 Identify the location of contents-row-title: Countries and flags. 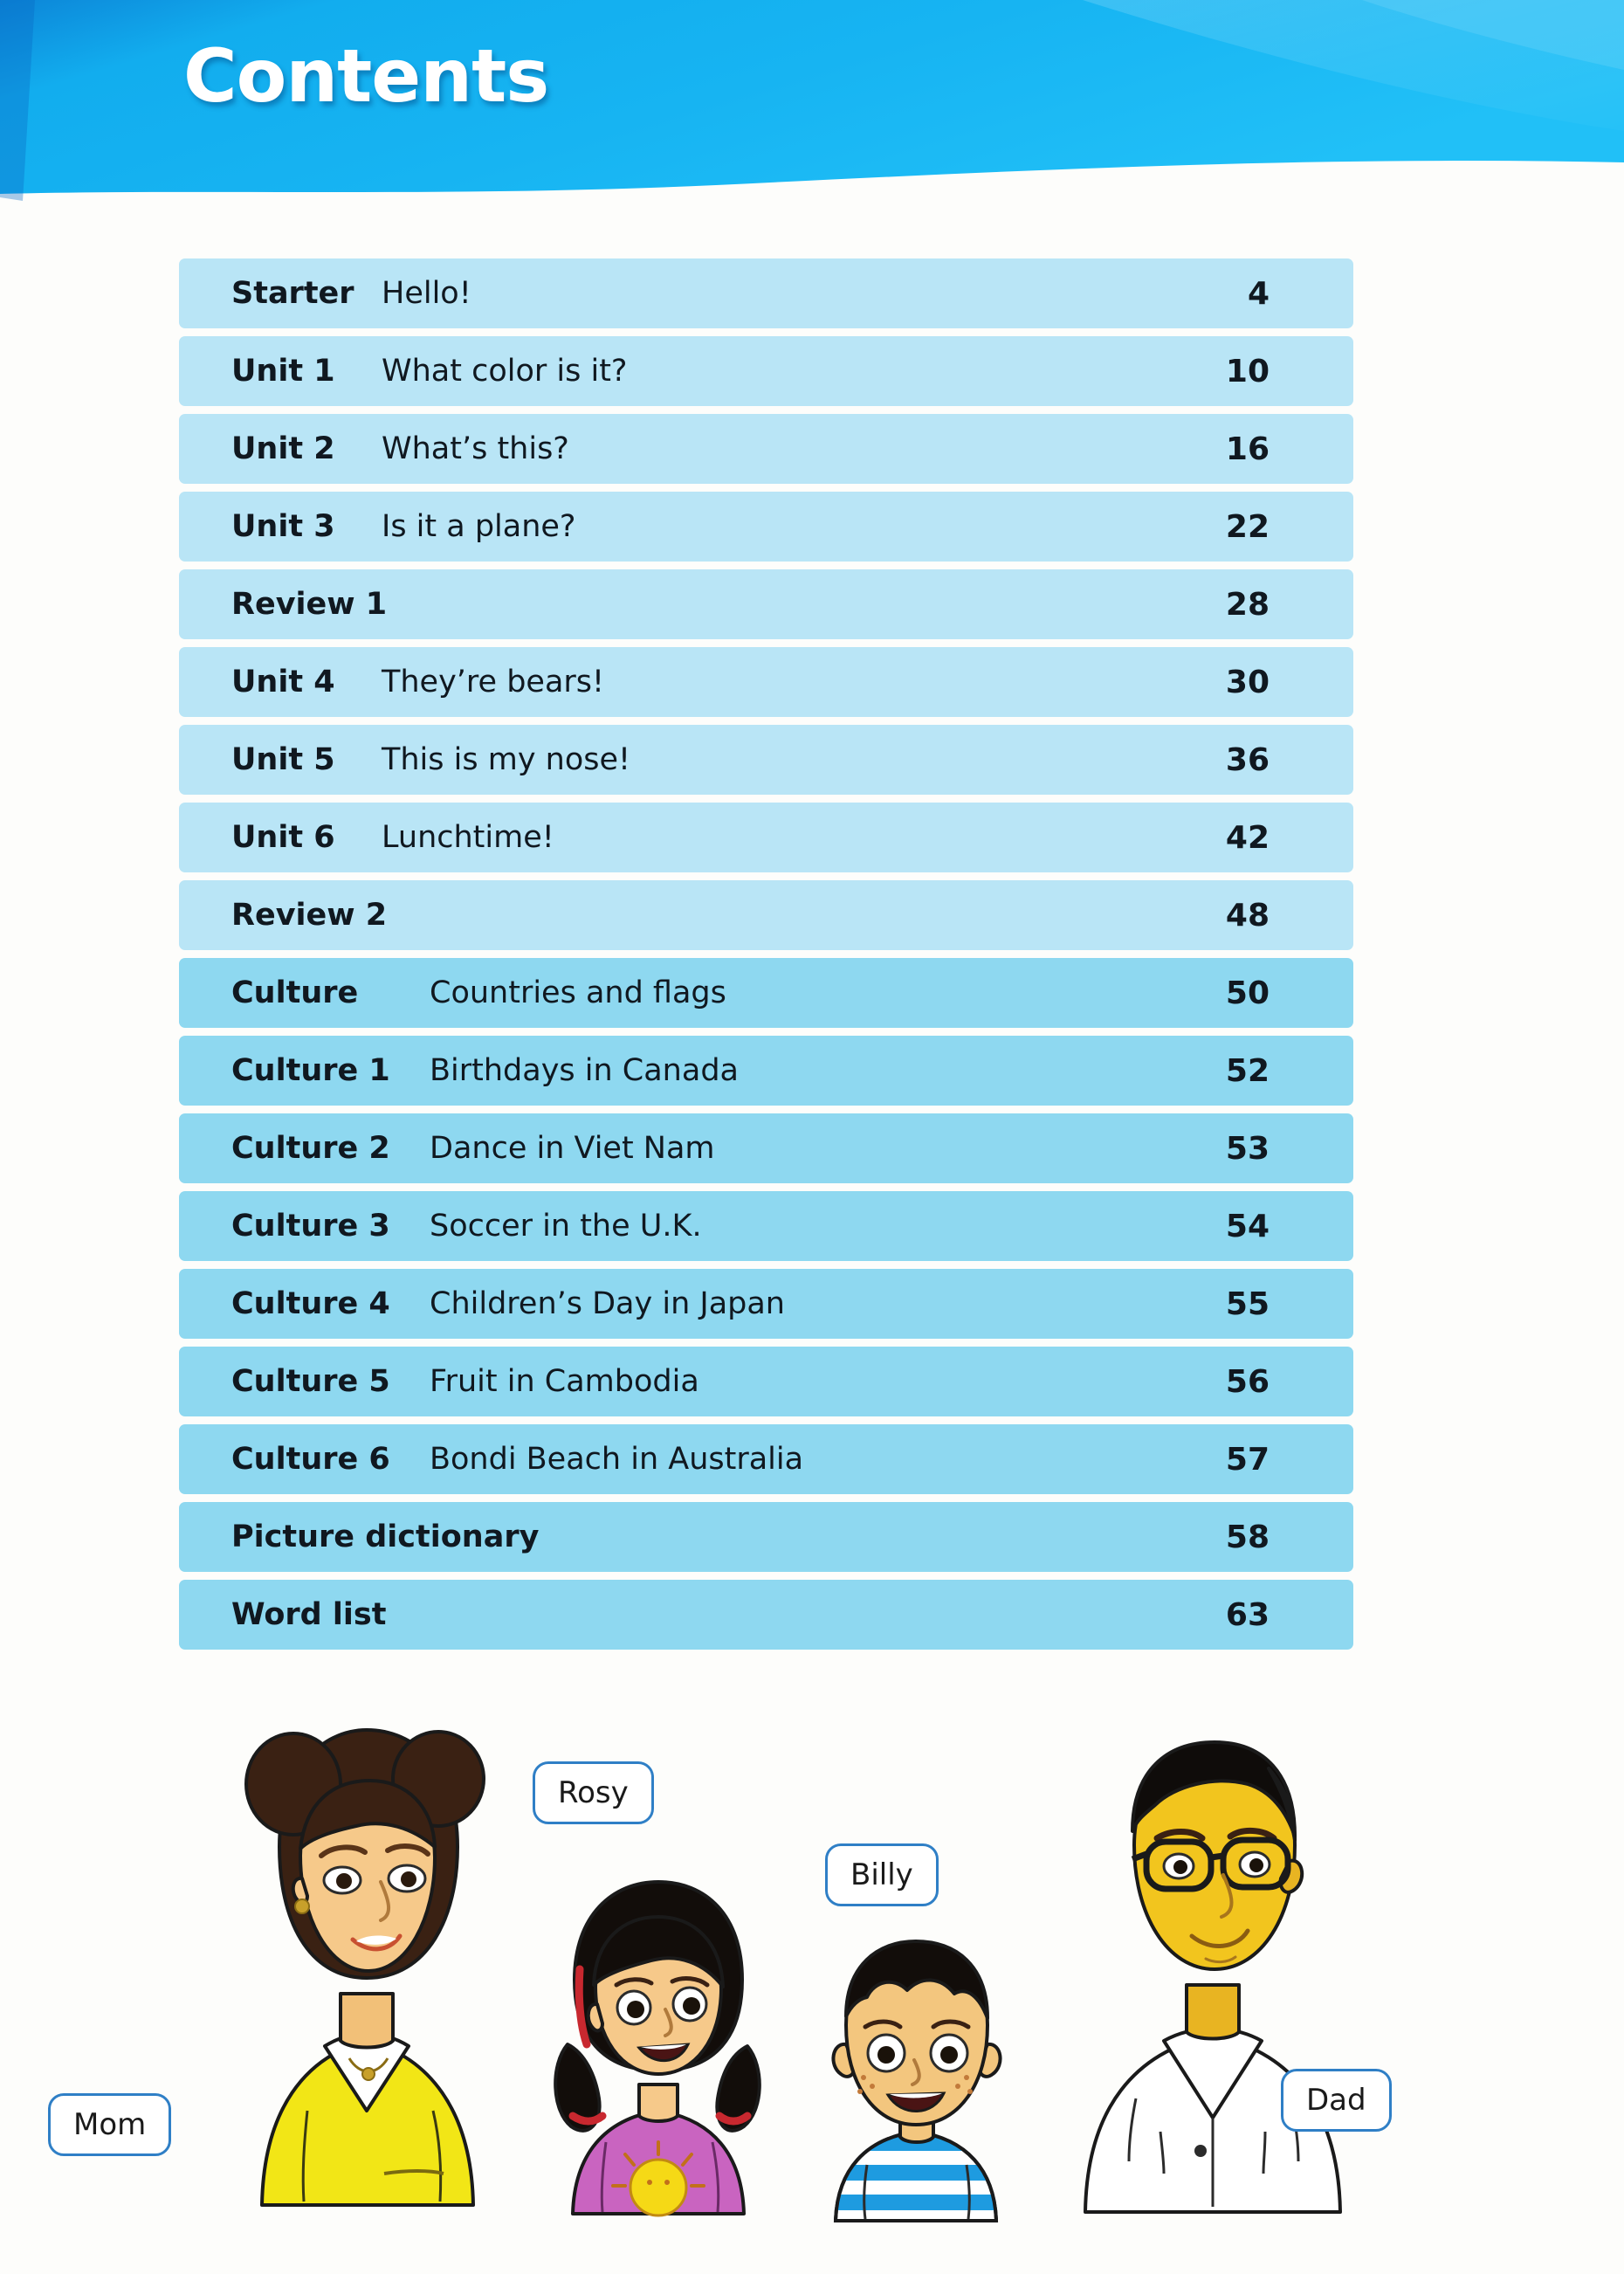
(578, 992).